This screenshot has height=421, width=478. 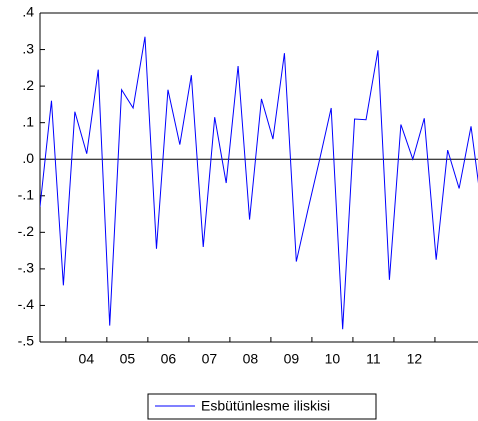 I want to click on y-tick-label: -.1, so click(x=26, y=194).